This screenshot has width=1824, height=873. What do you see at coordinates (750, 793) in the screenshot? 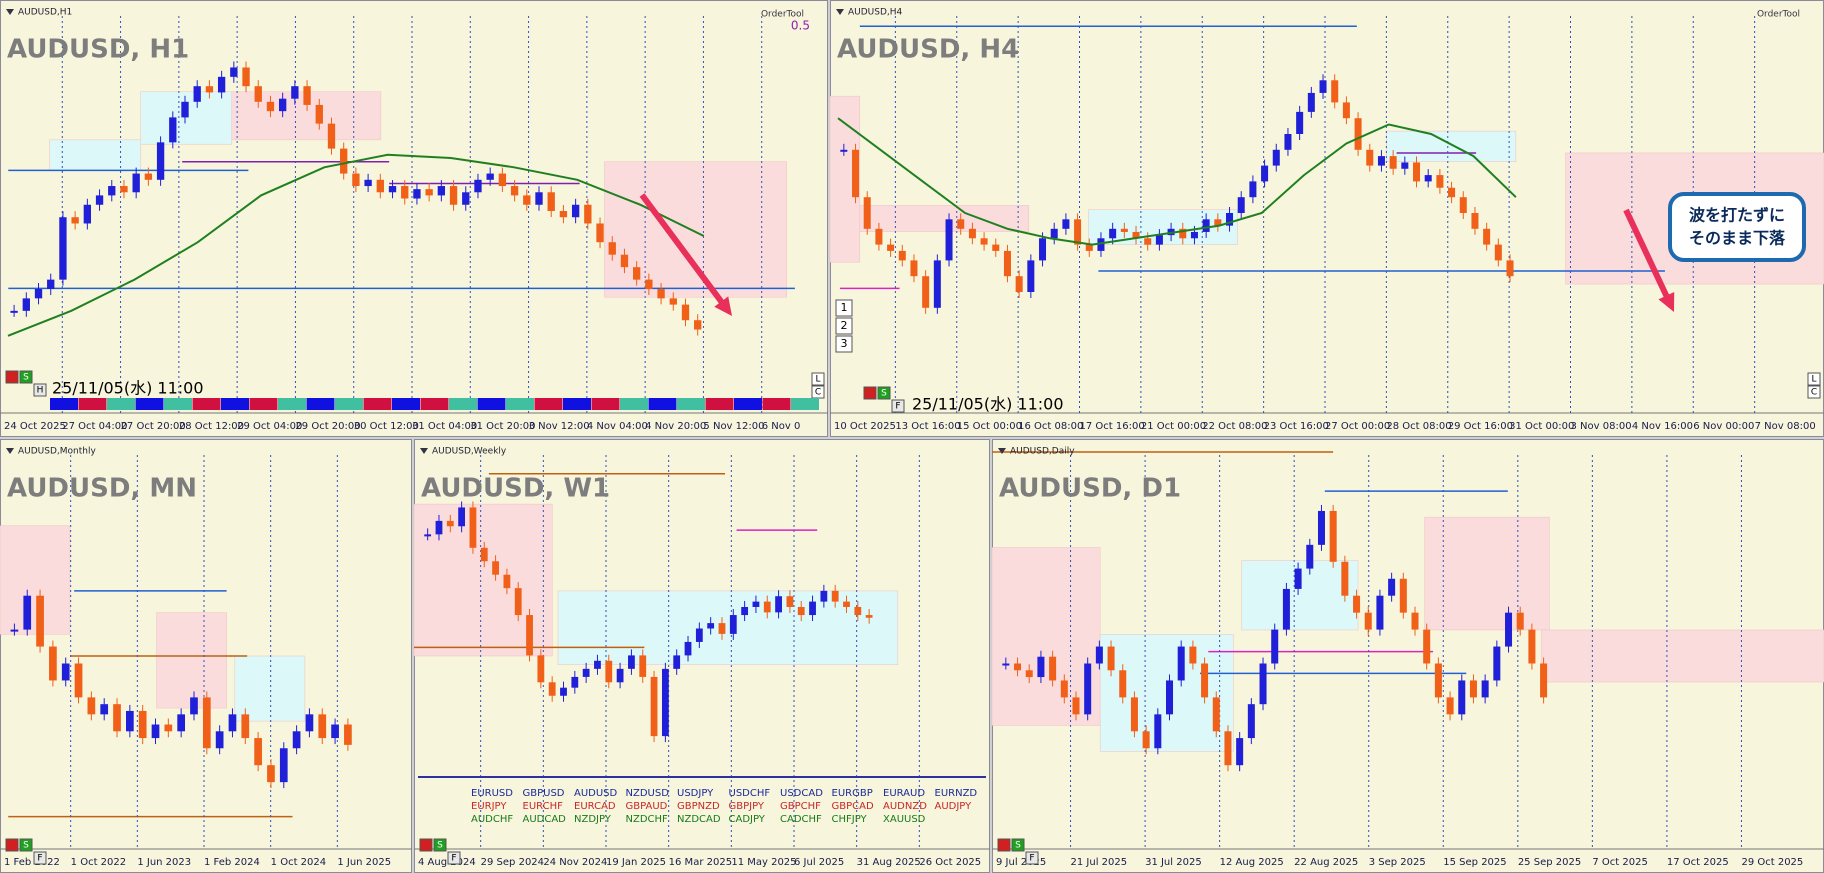
I see `symbol-link: USDCHF` at bounding box center [750, 793].